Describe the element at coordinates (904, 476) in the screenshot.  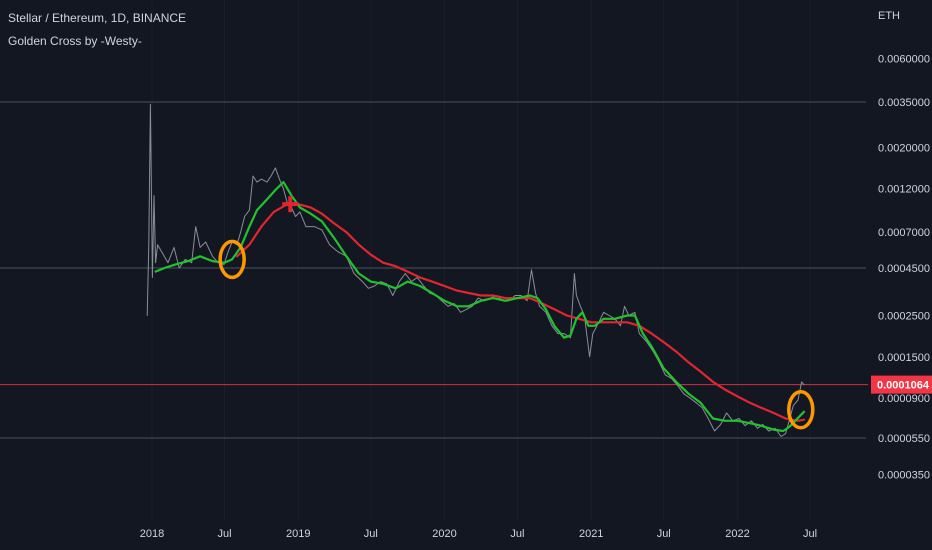
I see `y-tick-label: 0.0000350` at that location.